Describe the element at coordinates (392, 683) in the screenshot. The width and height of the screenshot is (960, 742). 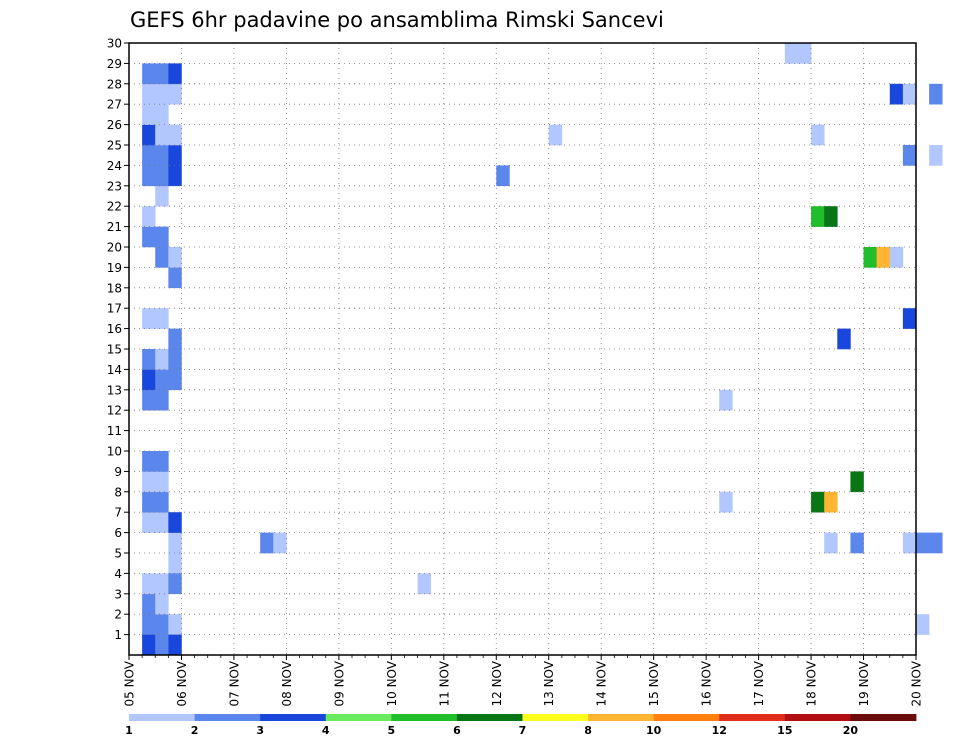
I see `x-tick-label: 10 NOV` at that location.